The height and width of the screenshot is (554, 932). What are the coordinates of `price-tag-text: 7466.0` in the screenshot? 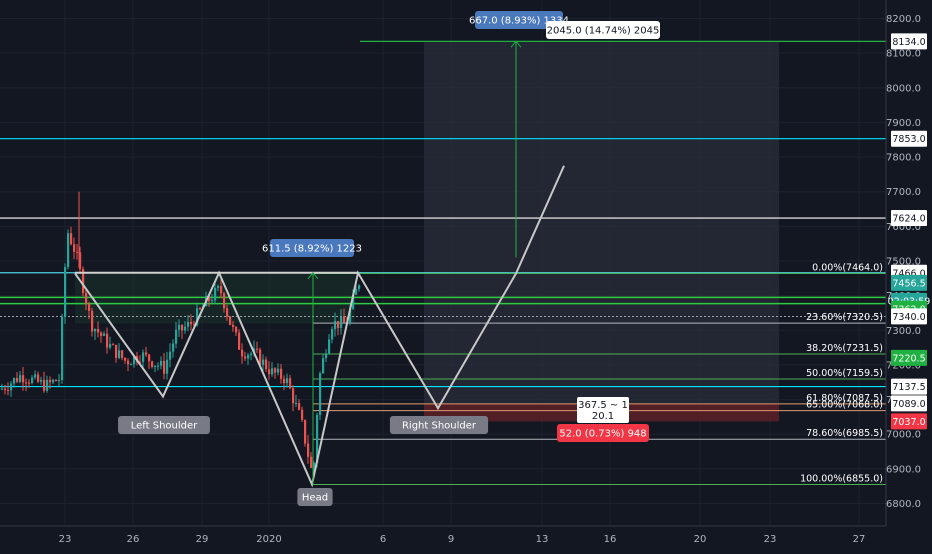 It's located at (908, 273).